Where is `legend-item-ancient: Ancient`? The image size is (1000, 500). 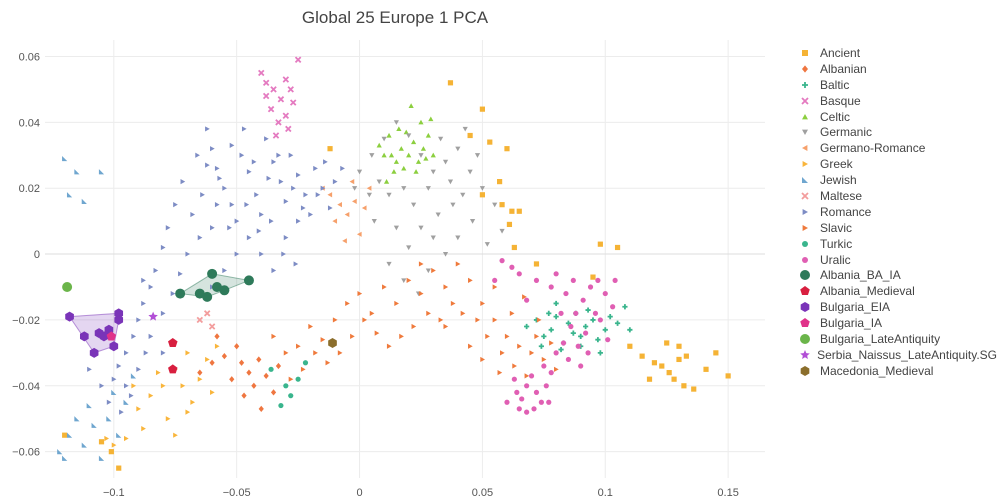 legend-item-ancient: Ancient is located at coordinates (894, 53).